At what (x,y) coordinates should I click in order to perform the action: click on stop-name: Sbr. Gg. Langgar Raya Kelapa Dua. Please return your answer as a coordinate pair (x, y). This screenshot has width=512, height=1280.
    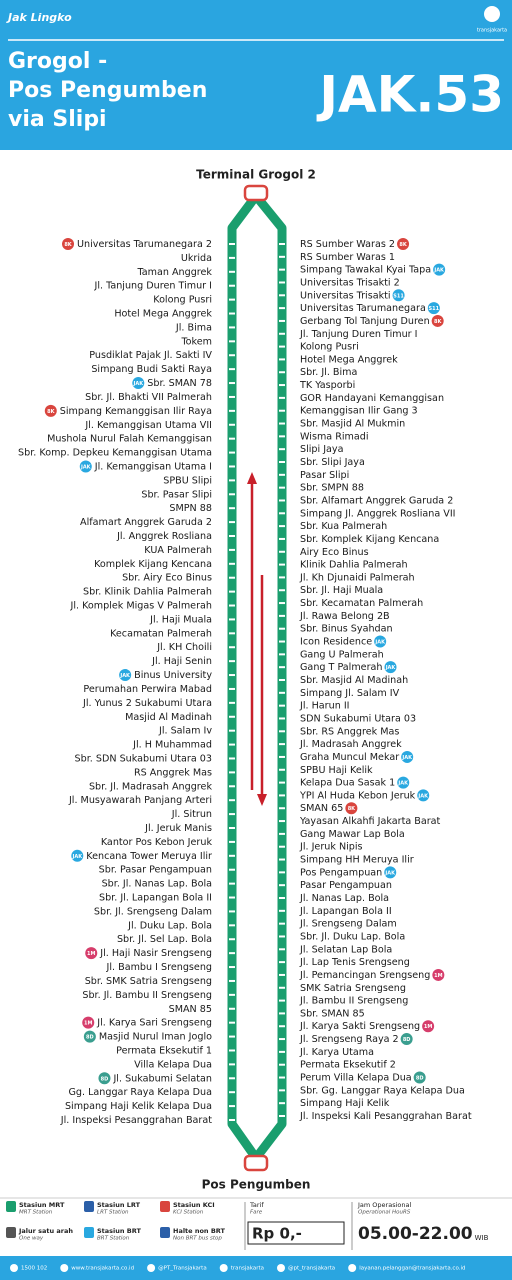
    Looking at the image, I should click on (382, 1090).